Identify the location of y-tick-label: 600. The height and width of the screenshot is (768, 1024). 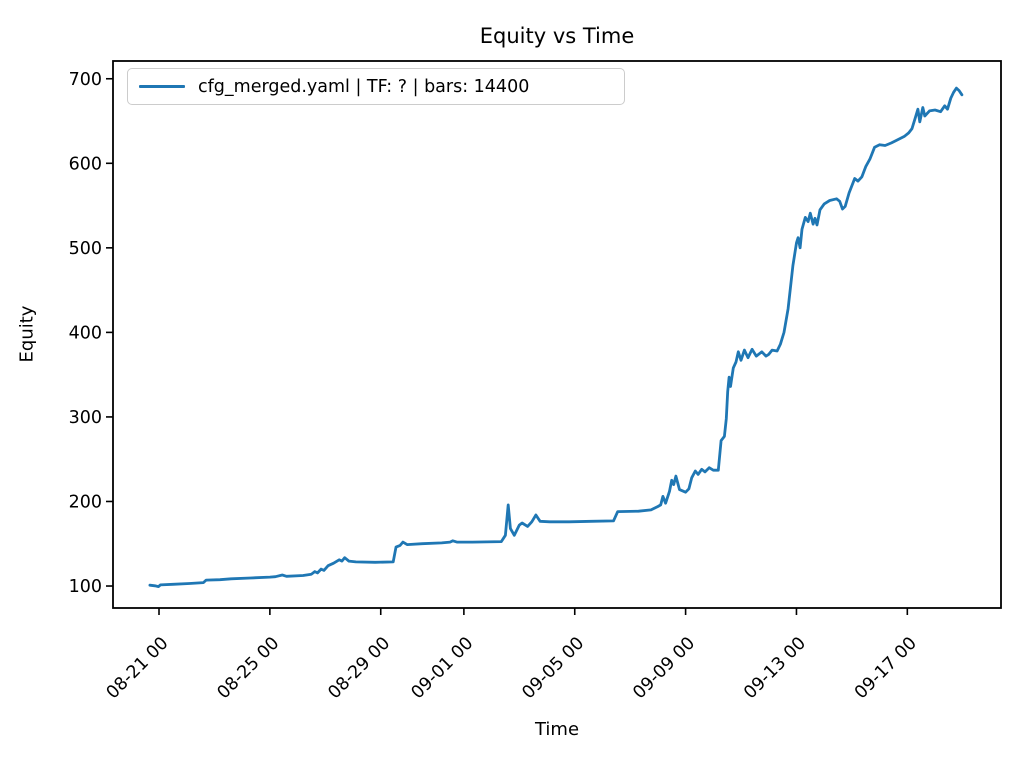
(85, 164).